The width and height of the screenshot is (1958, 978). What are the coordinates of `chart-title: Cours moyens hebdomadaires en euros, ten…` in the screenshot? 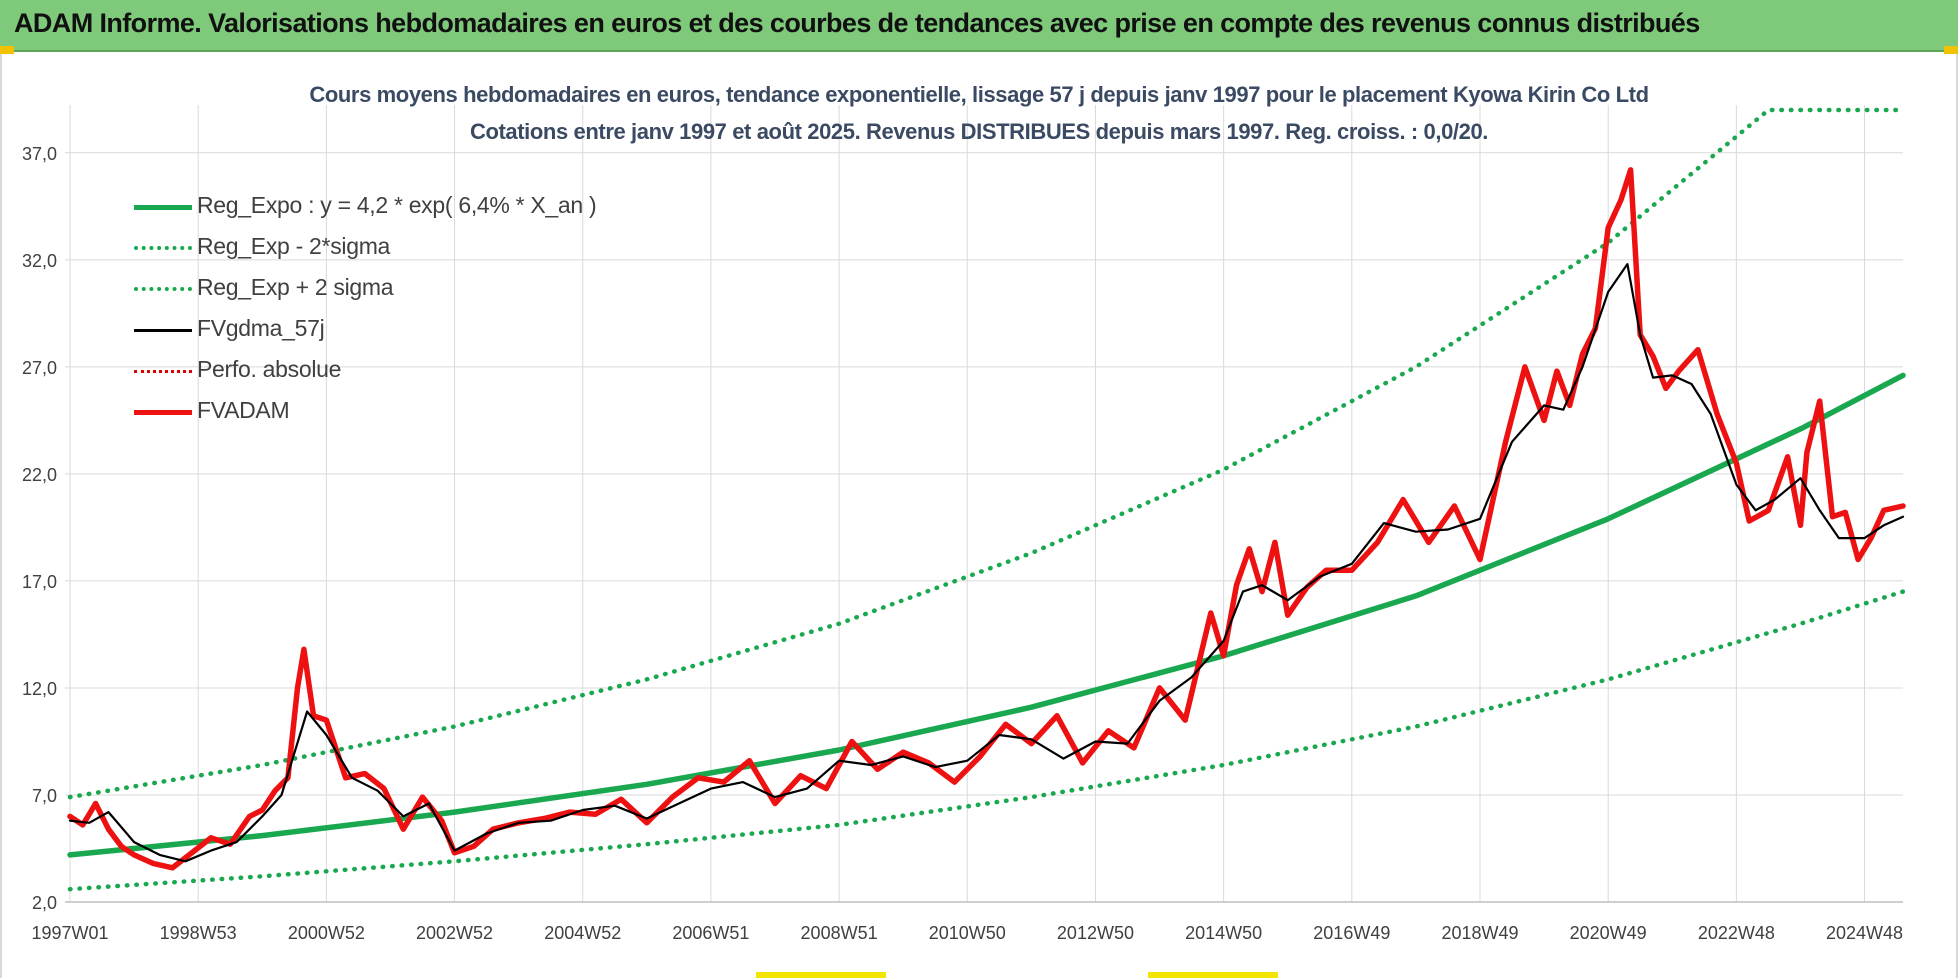 It's located at (979, 94).